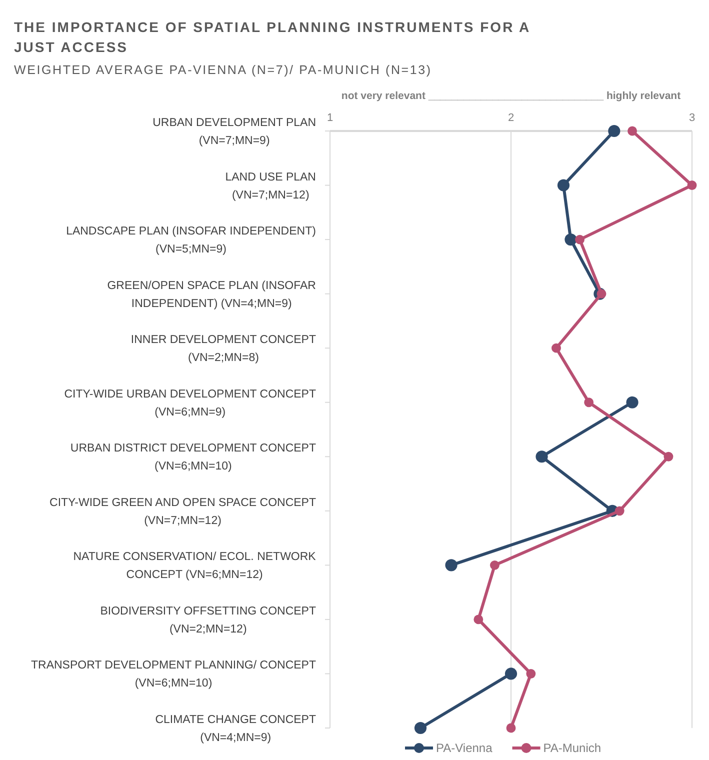 Image resolution: width=709 pixels, height=760 pixels. Describe the element at coordinates (183, 511) in the screenshot. I see `y-tick-label: CITY-WIDE GREEN AND OPEN SPACE CONCEPT (VN=7;MN=12)` at that location.